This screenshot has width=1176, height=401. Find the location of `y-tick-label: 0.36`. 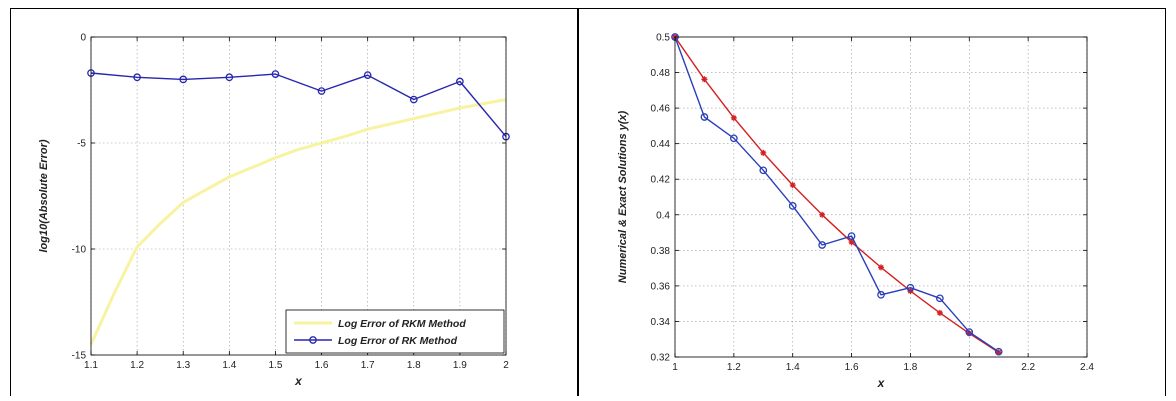

y-tick-label: 0.36 is located at coordinates (661, 286).